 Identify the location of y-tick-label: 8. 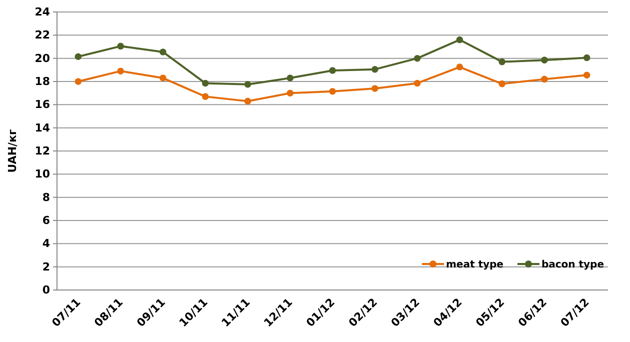
(46, 197).